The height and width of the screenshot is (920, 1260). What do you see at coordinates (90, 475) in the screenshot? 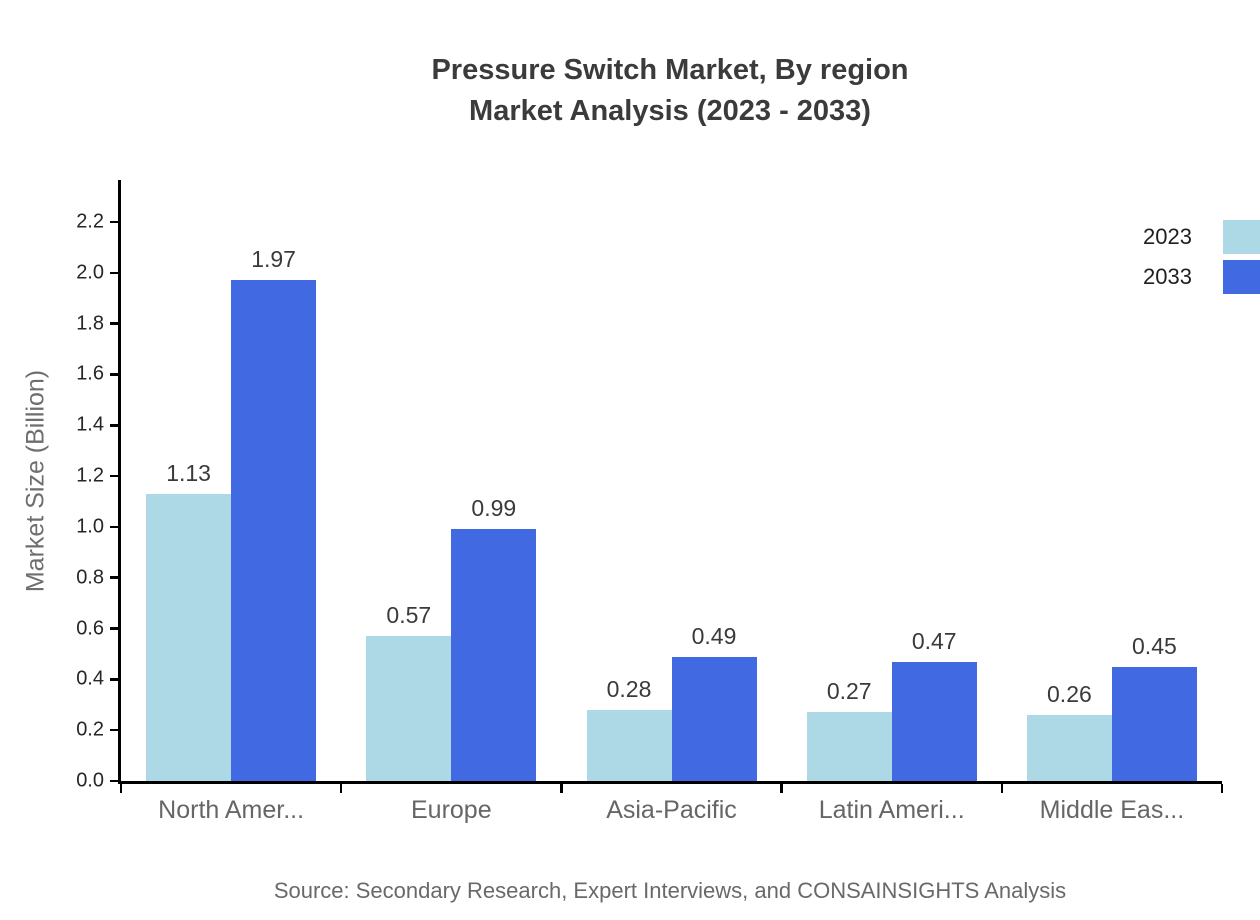
I see `y-tick-label: 1.2` at bounding box center [90, 475].